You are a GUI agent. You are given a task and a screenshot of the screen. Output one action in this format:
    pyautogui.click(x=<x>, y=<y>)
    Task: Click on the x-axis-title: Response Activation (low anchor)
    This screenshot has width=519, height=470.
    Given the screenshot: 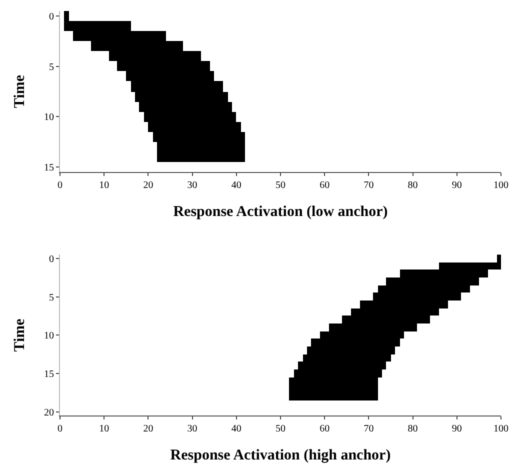 What is the action you would take?
    pyautogui.click(x=280, y=212)
    